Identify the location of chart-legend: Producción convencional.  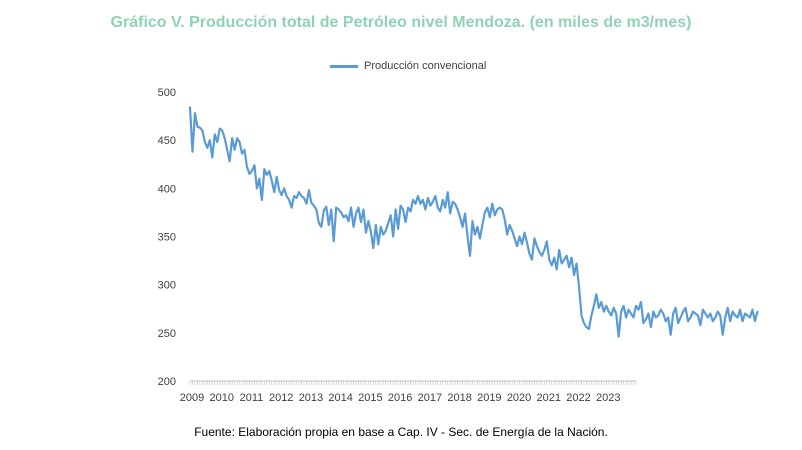
(408, 66).